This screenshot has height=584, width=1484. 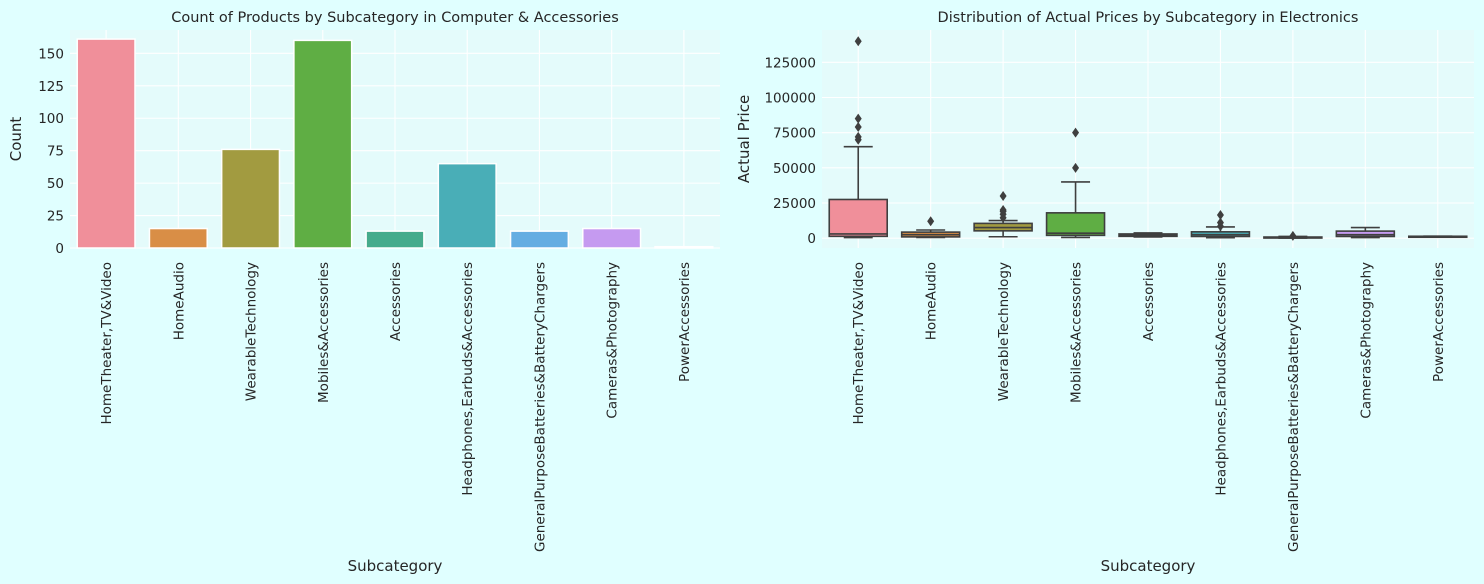 What do you see at coordinates (790, 99) in the screenshot?
I see `y-tick-label: 100000` at bounding box center [790, 99].